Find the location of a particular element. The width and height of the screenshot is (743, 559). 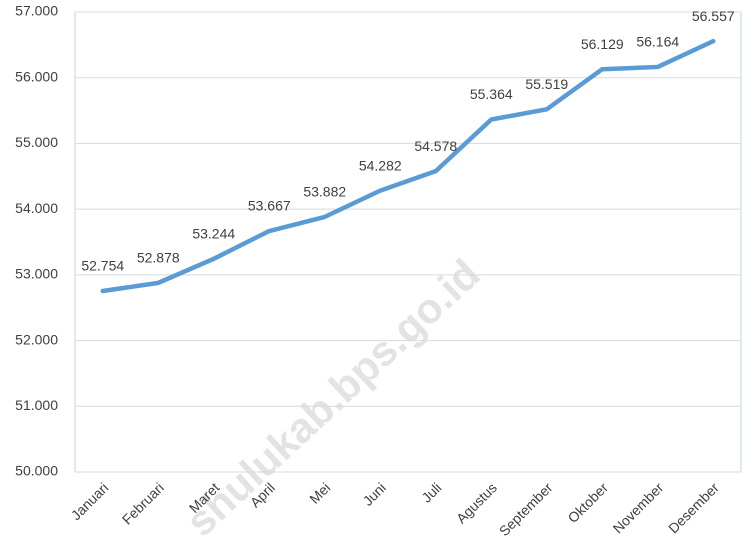

y-tick-label: 56.000 is located at coordinates (36, 76).